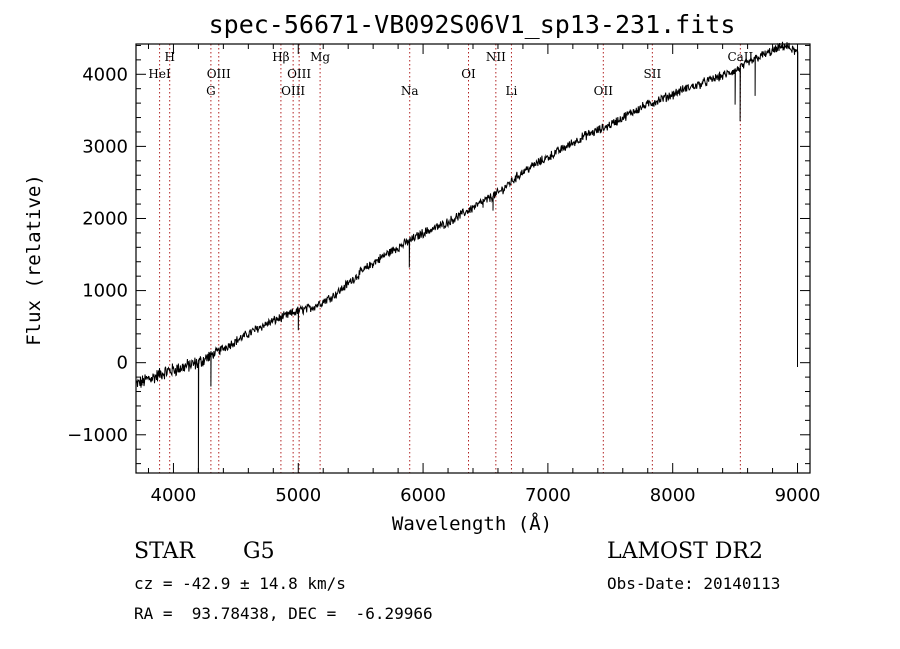 This screenshot has width=900, height=649. I want to click on x-tick-label: 4000, so click(174, 495).